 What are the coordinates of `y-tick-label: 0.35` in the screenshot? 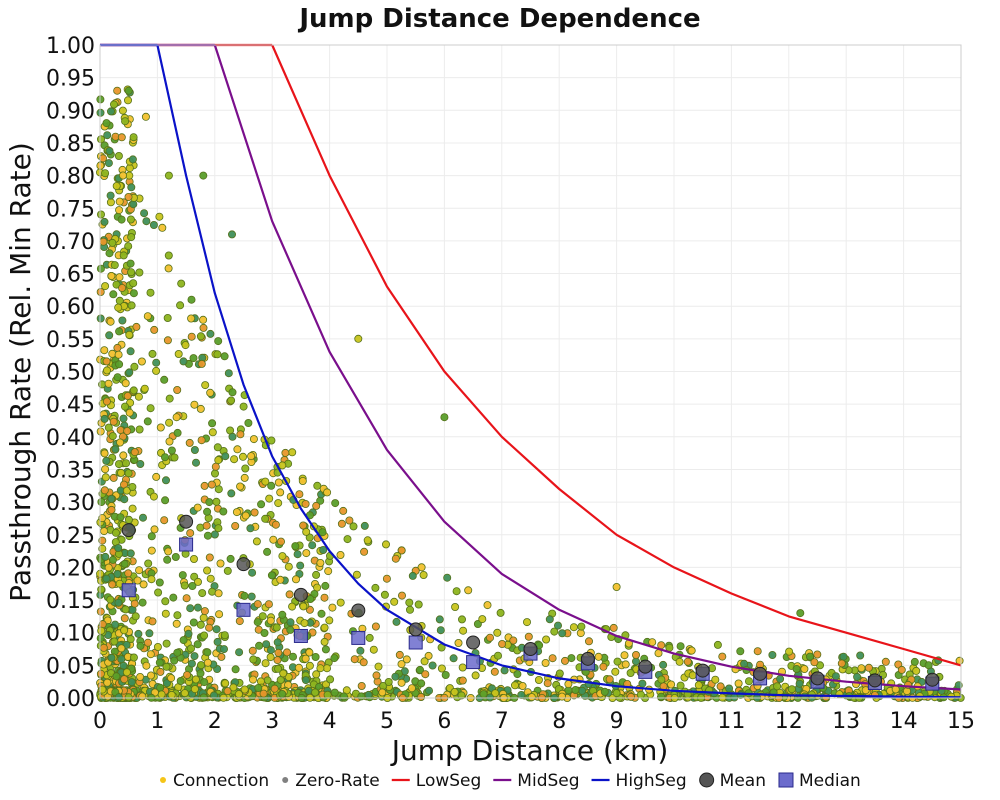 It's located at (70, 470).